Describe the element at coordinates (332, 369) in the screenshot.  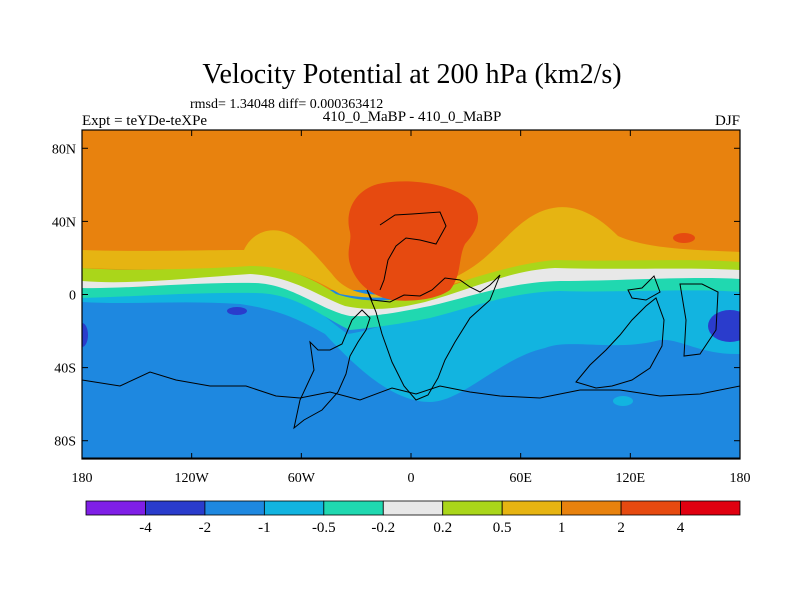
I see `coastline-south-america` at that location.